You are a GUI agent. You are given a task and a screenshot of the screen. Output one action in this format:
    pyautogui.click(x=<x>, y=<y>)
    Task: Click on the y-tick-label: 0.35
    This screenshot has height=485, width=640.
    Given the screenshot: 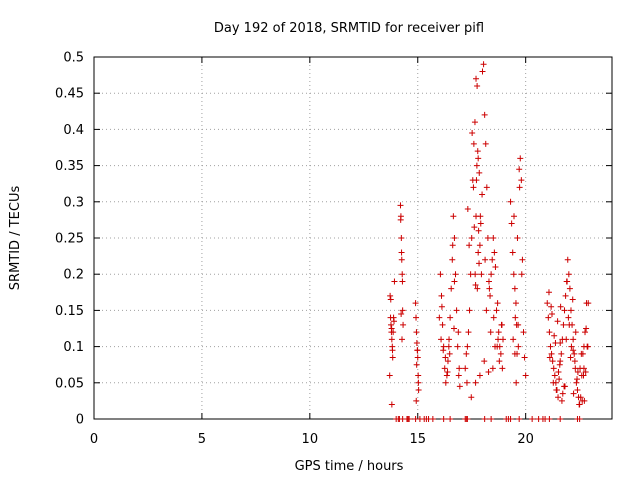 What is the action you would take?
    pyautogui.click(x=69, y=166)
    